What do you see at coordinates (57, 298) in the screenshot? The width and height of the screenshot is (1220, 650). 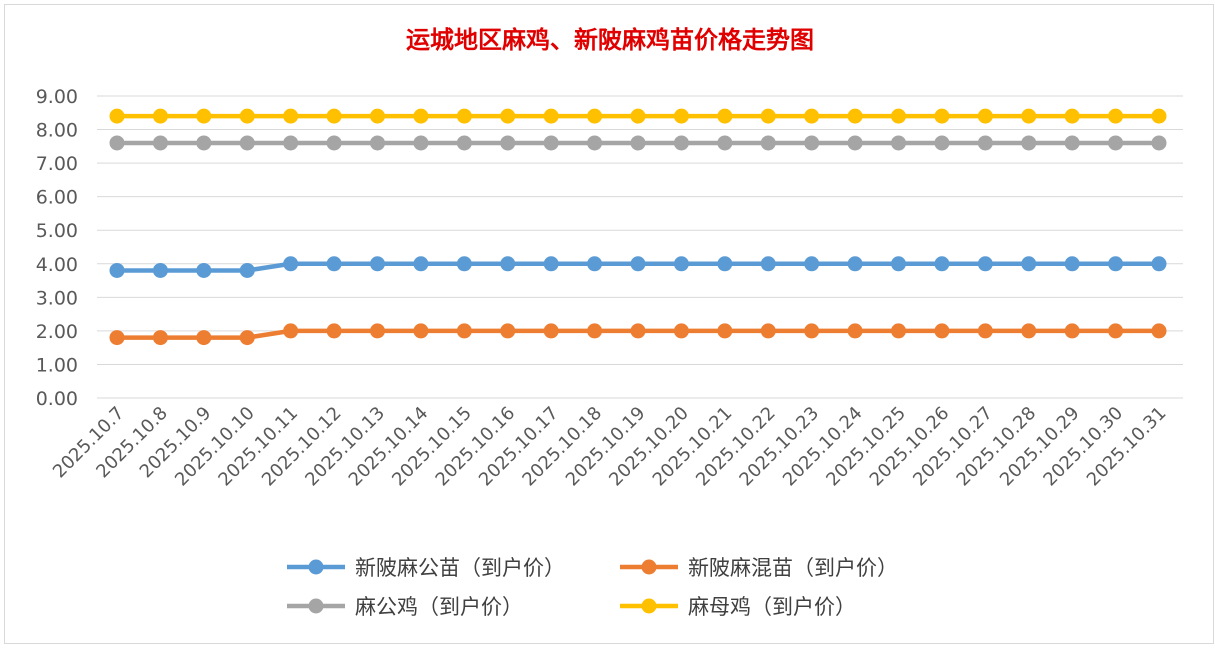 I see `y-tick-label: 3.00` at bounding box center [57, 298].